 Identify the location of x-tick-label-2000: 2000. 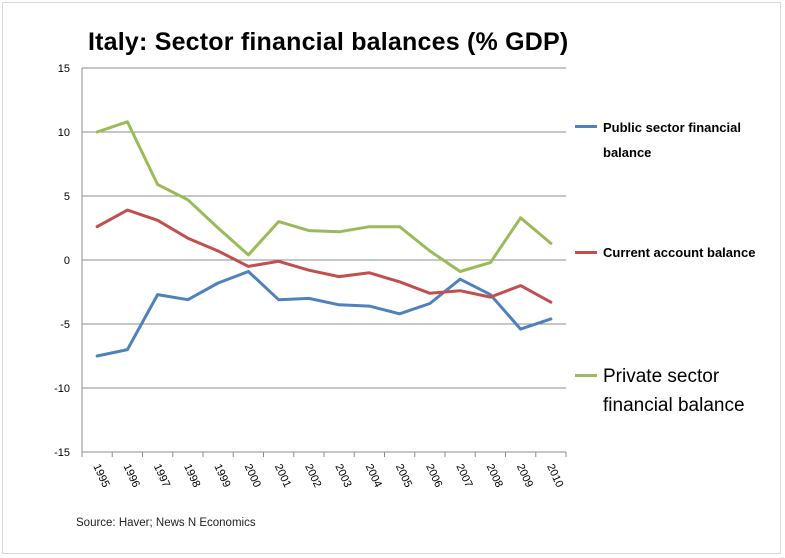
(252, 475).